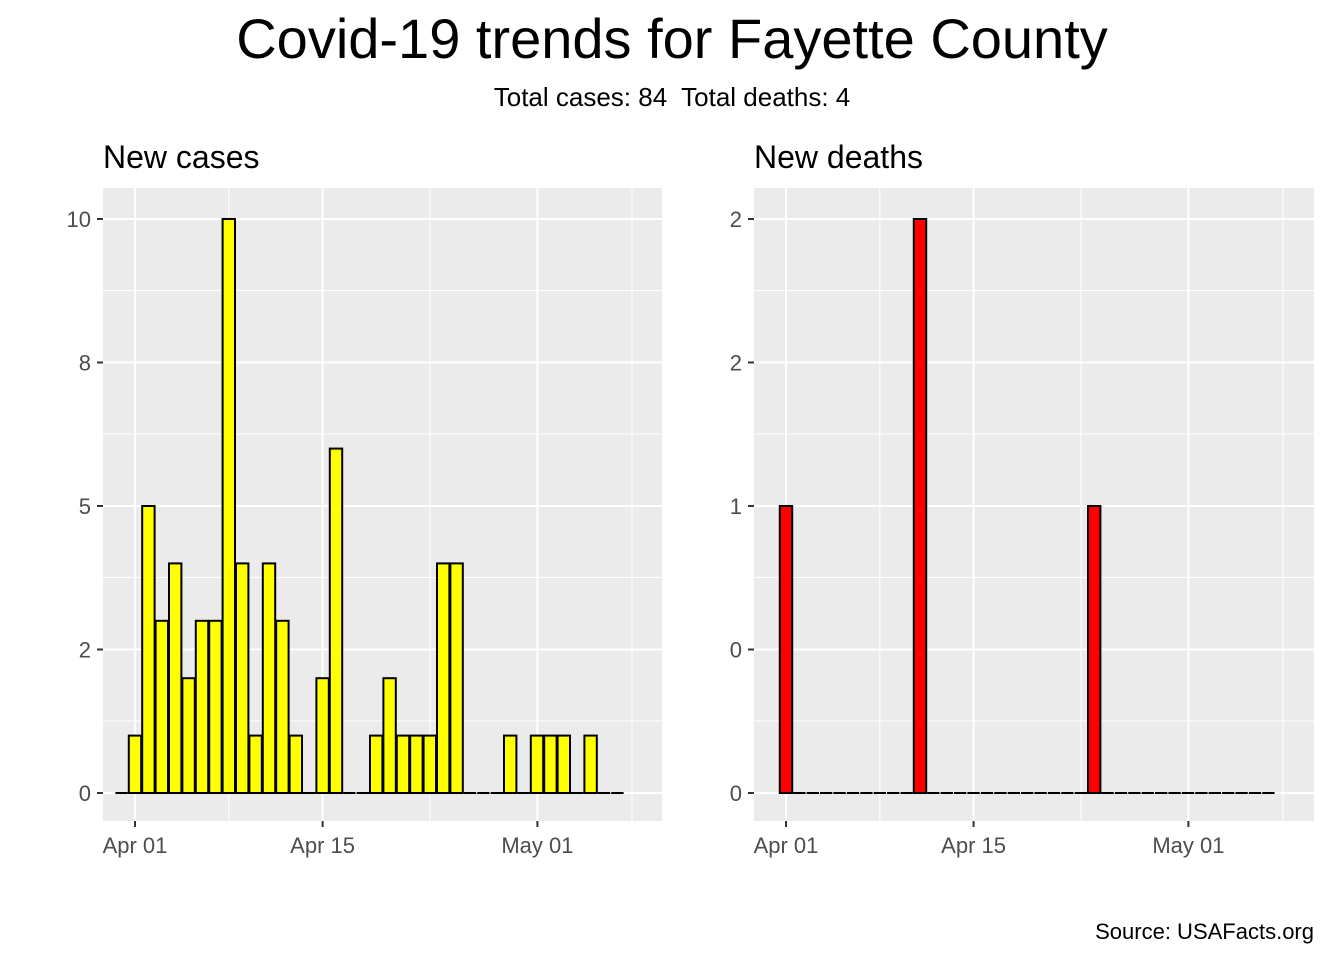  I want to click on deaths-x-tick-label: Apr 01, so click(786, 845).